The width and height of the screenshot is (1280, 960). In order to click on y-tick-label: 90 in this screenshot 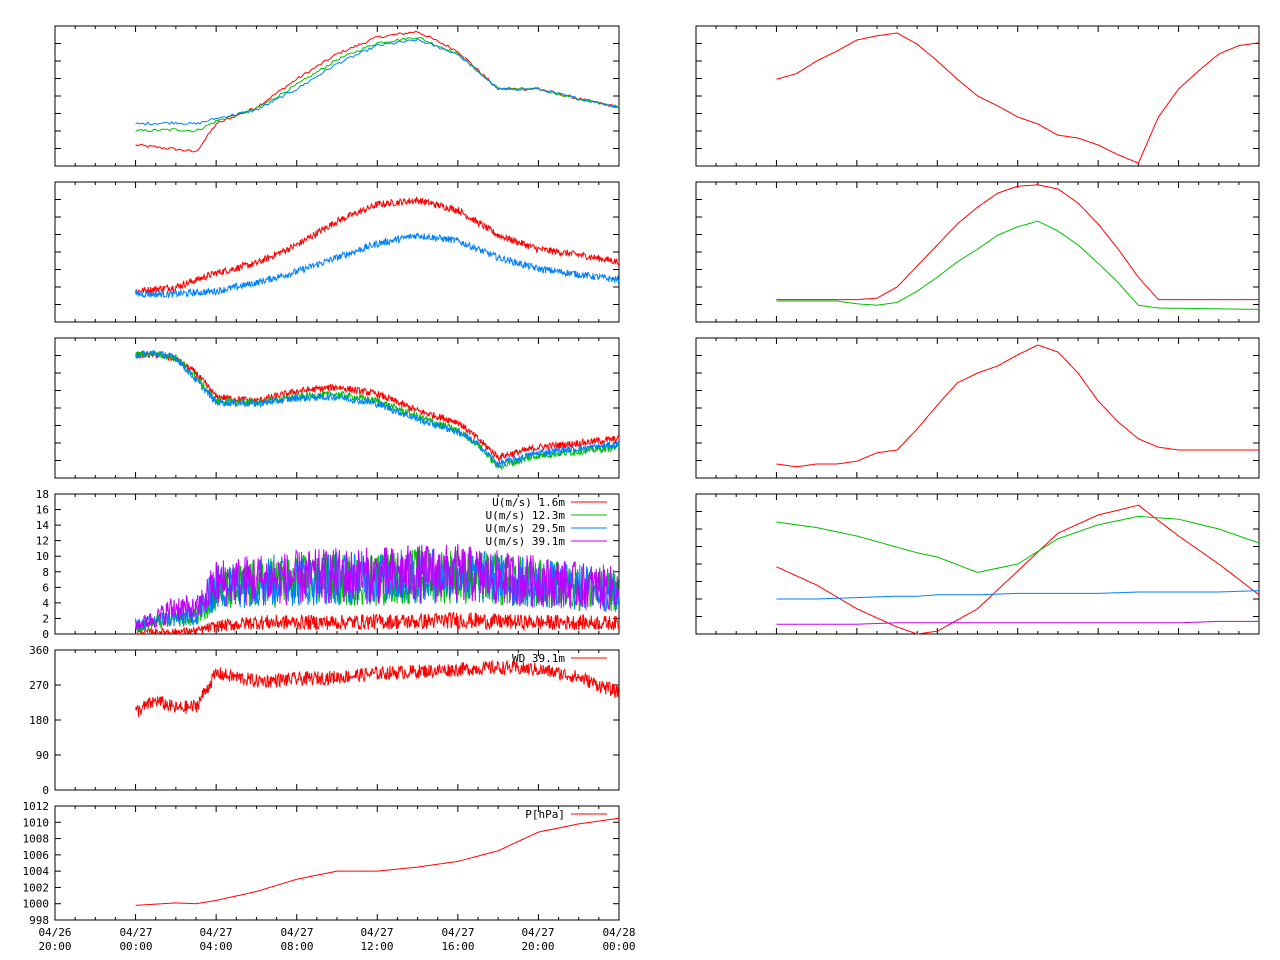, I will do `click(42, 755)`.